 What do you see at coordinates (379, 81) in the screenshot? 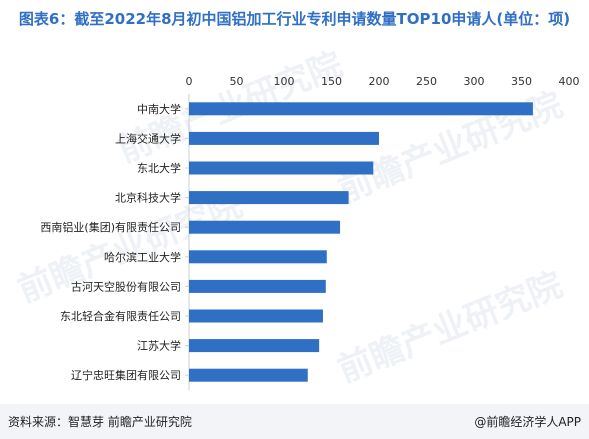
I see `x-tick-label: 200` at bounding box center [379, 81].